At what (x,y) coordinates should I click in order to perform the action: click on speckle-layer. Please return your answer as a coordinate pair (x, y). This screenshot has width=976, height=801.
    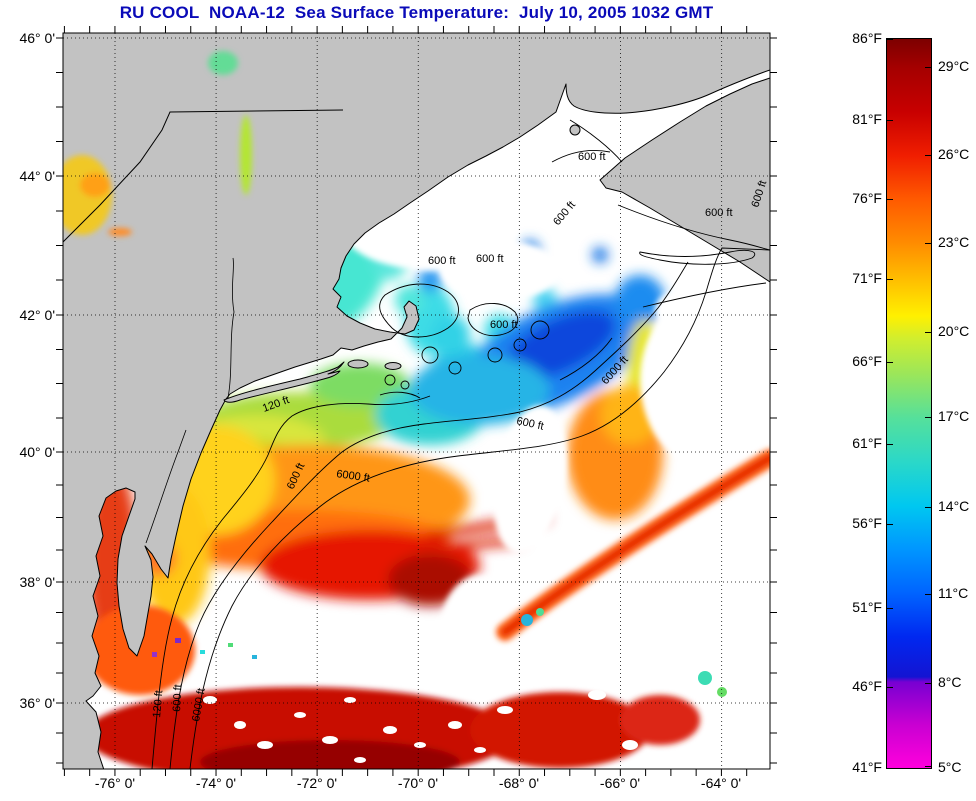
    Looking at the image, I should click on (439, 685).